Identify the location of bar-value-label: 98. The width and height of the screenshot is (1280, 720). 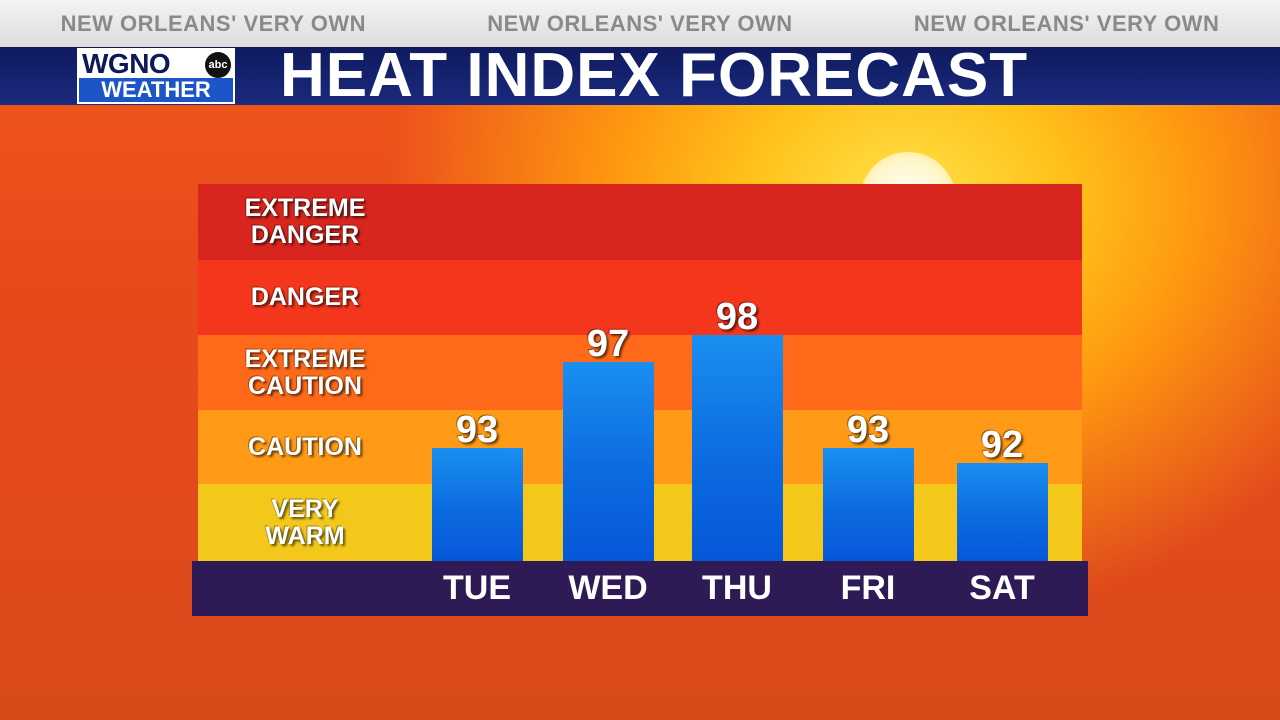
(737, 317).